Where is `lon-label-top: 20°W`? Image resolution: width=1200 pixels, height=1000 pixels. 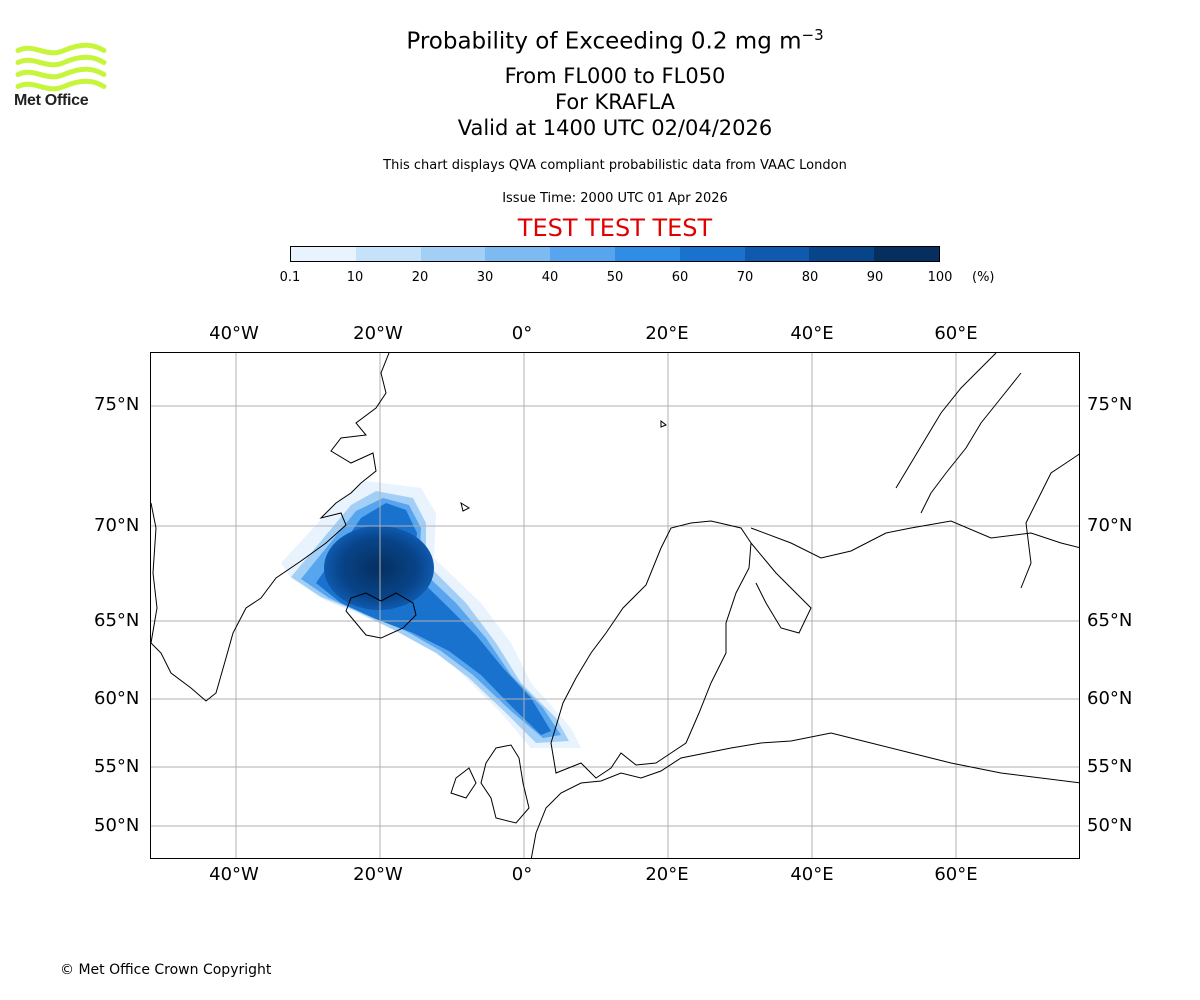
lon-label-top: 20°W is located at coordinates (378, 333).